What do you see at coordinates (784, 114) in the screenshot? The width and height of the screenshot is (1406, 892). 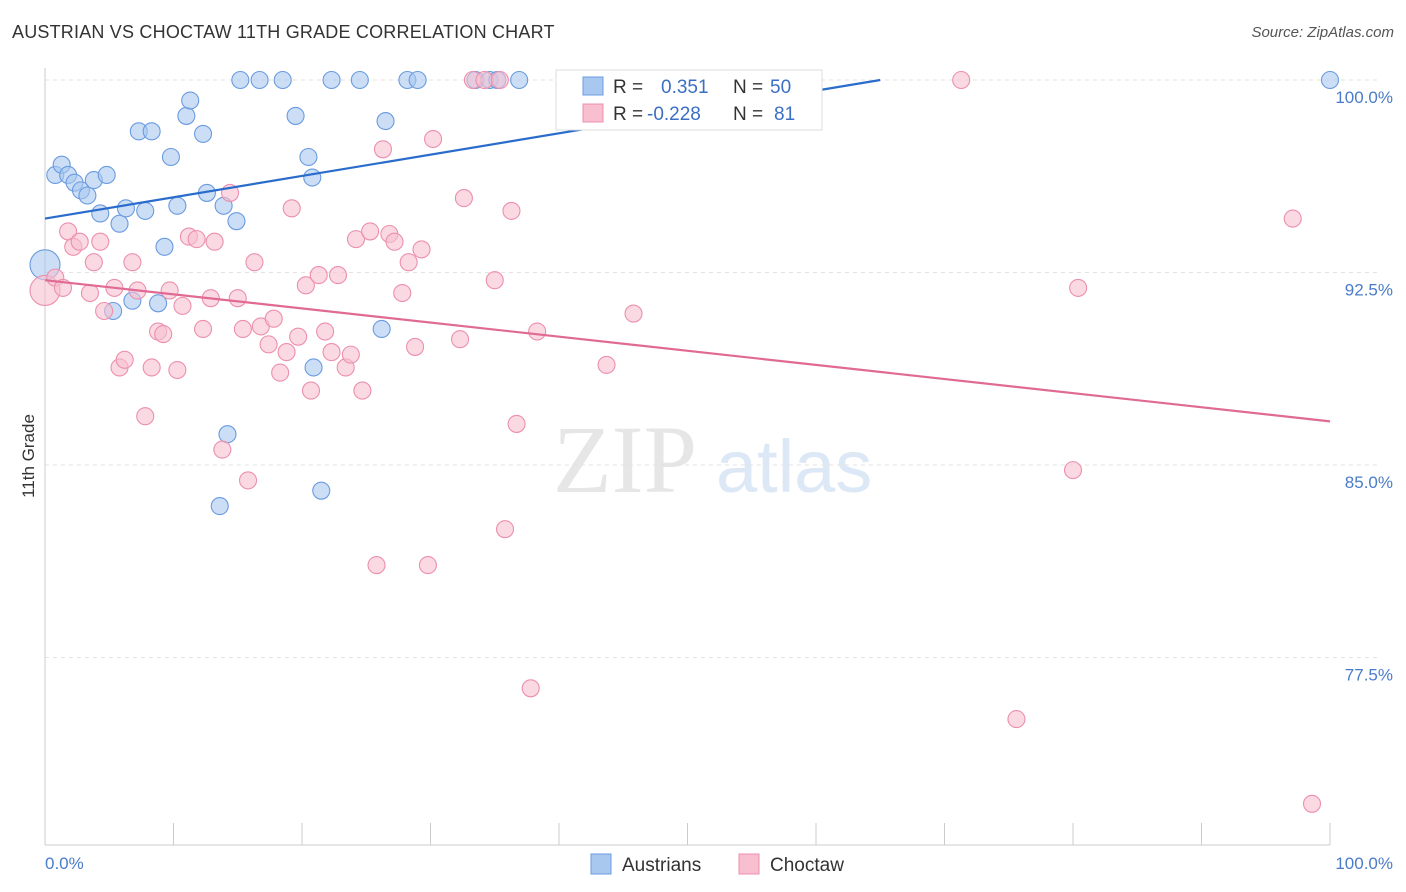 I see `legend-n-value-2: 81` at bounding box center [784, 114].